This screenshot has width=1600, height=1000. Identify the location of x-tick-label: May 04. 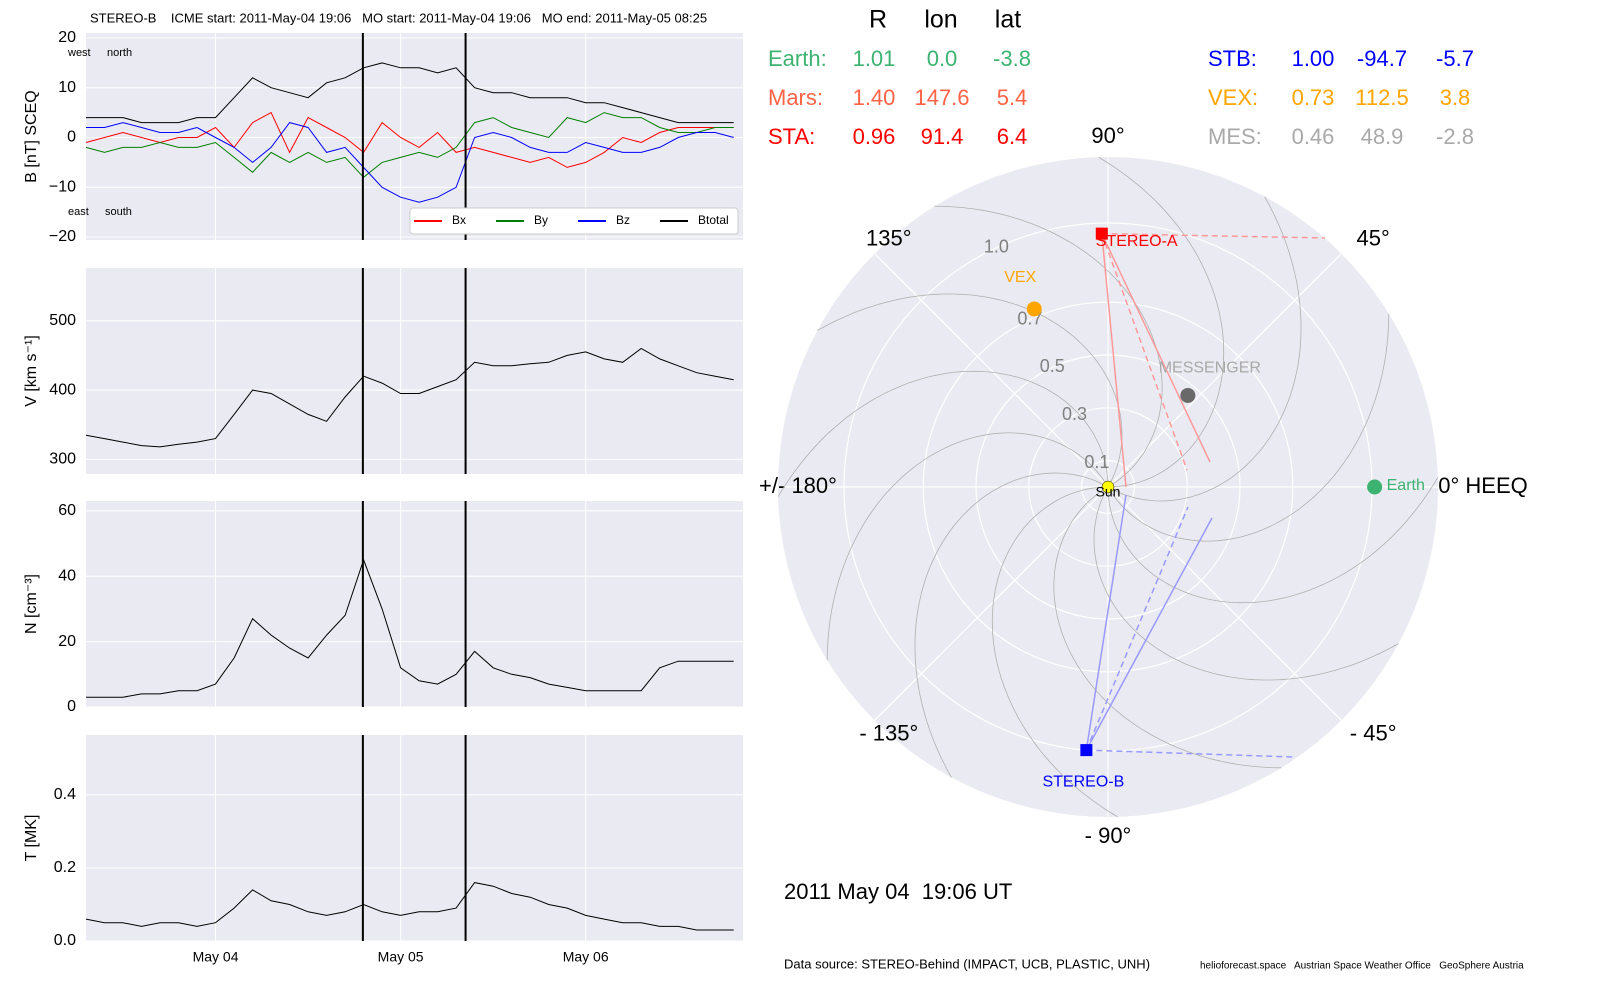
(216, 957).